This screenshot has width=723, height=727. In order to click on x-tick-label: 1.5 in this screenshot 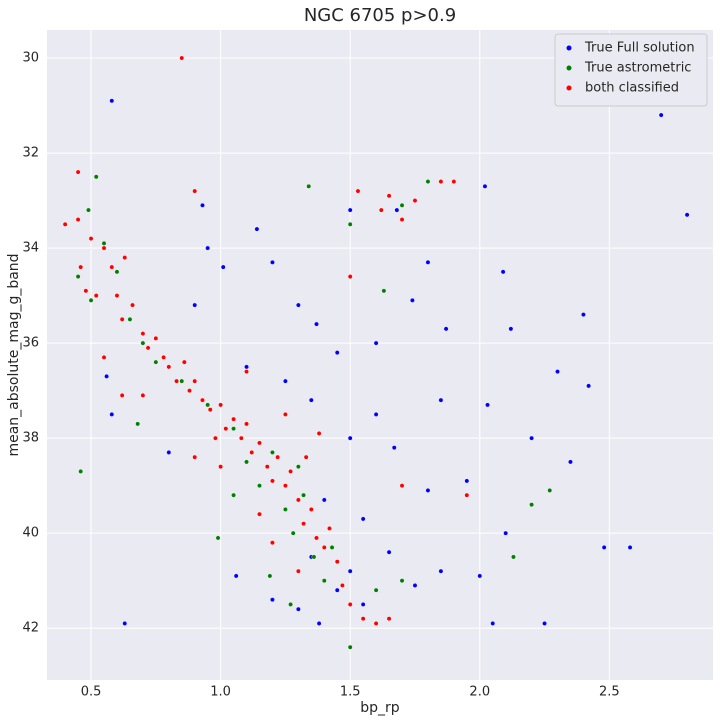, I will do `click(350, 692)`.